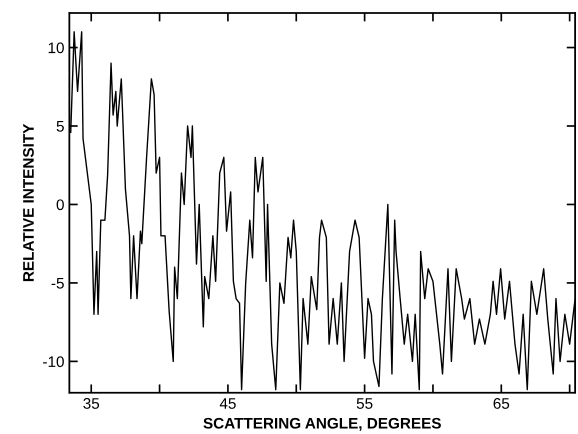 The height and width of the screenshot is (434, 578). What do you see at coordinates (58, 283) in the screenshot?
I see `y-tick-label: -5` at bounding box center [58, 283].